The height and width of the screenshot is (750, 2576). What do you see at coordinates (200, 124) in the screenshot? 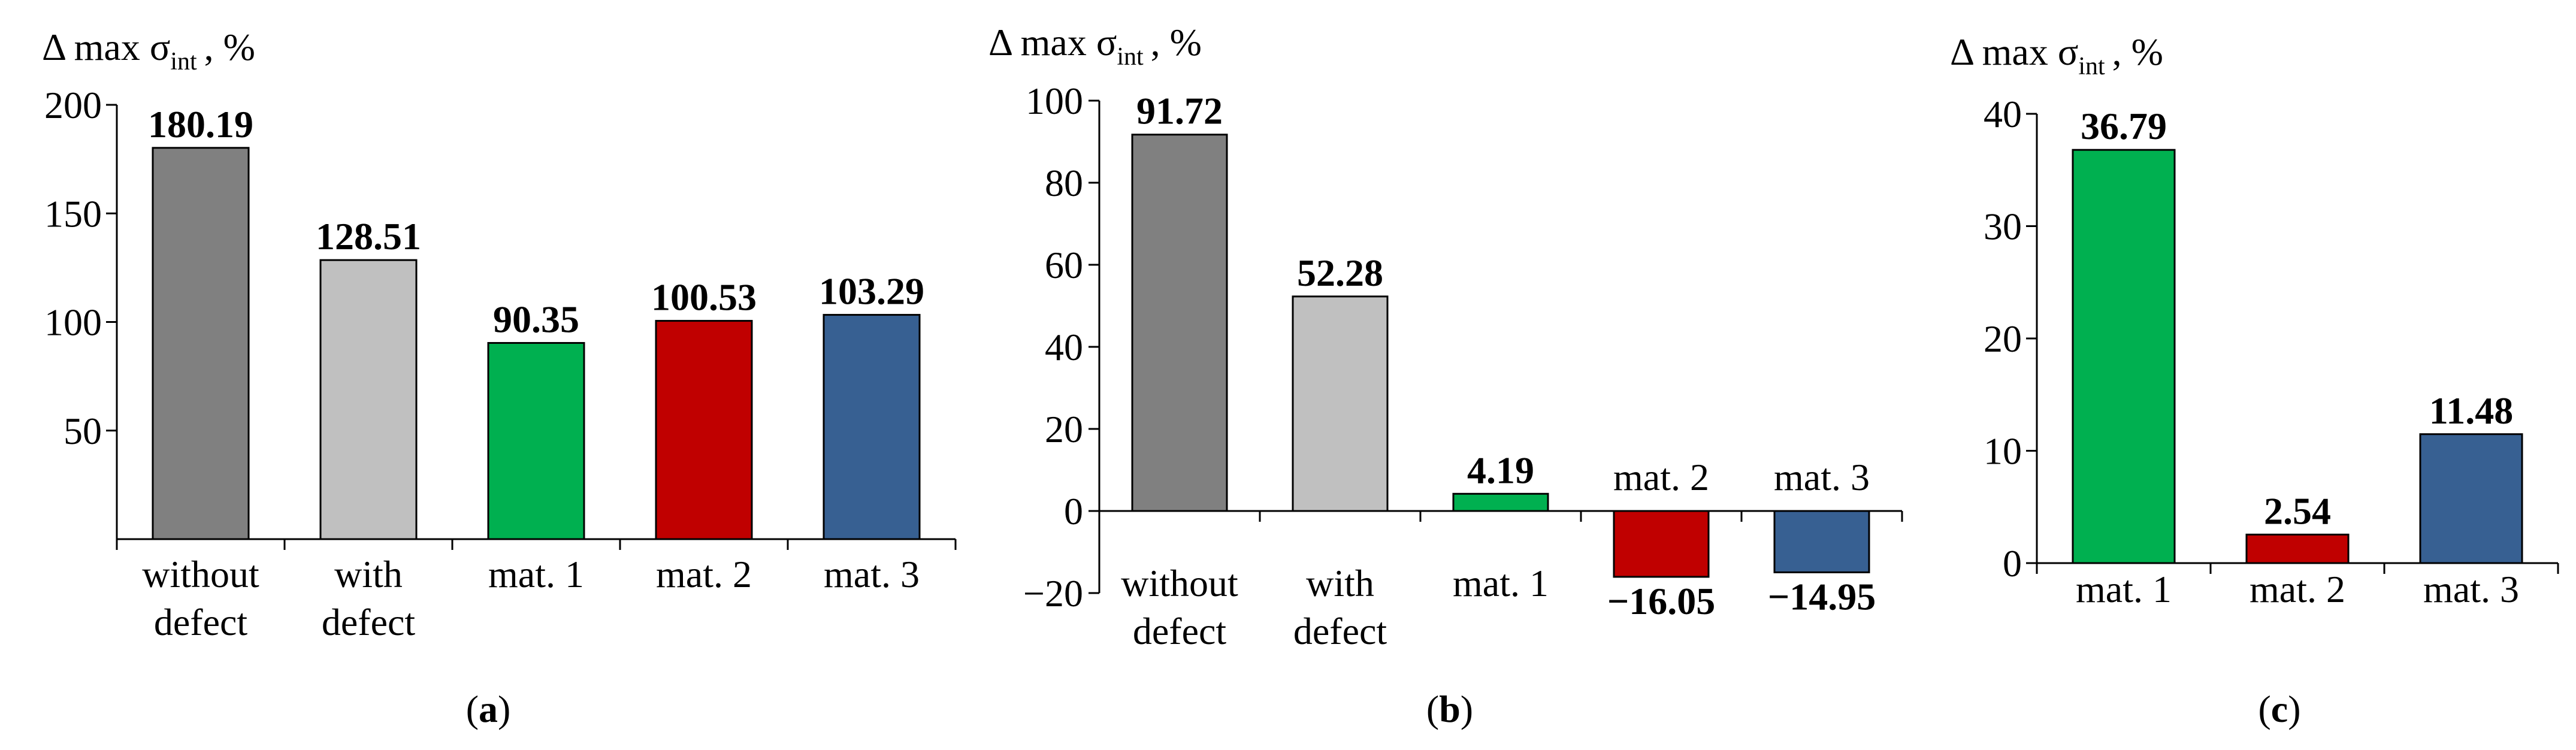
I see `bar-value-label: 180.19` at bounding box center [200, 124].